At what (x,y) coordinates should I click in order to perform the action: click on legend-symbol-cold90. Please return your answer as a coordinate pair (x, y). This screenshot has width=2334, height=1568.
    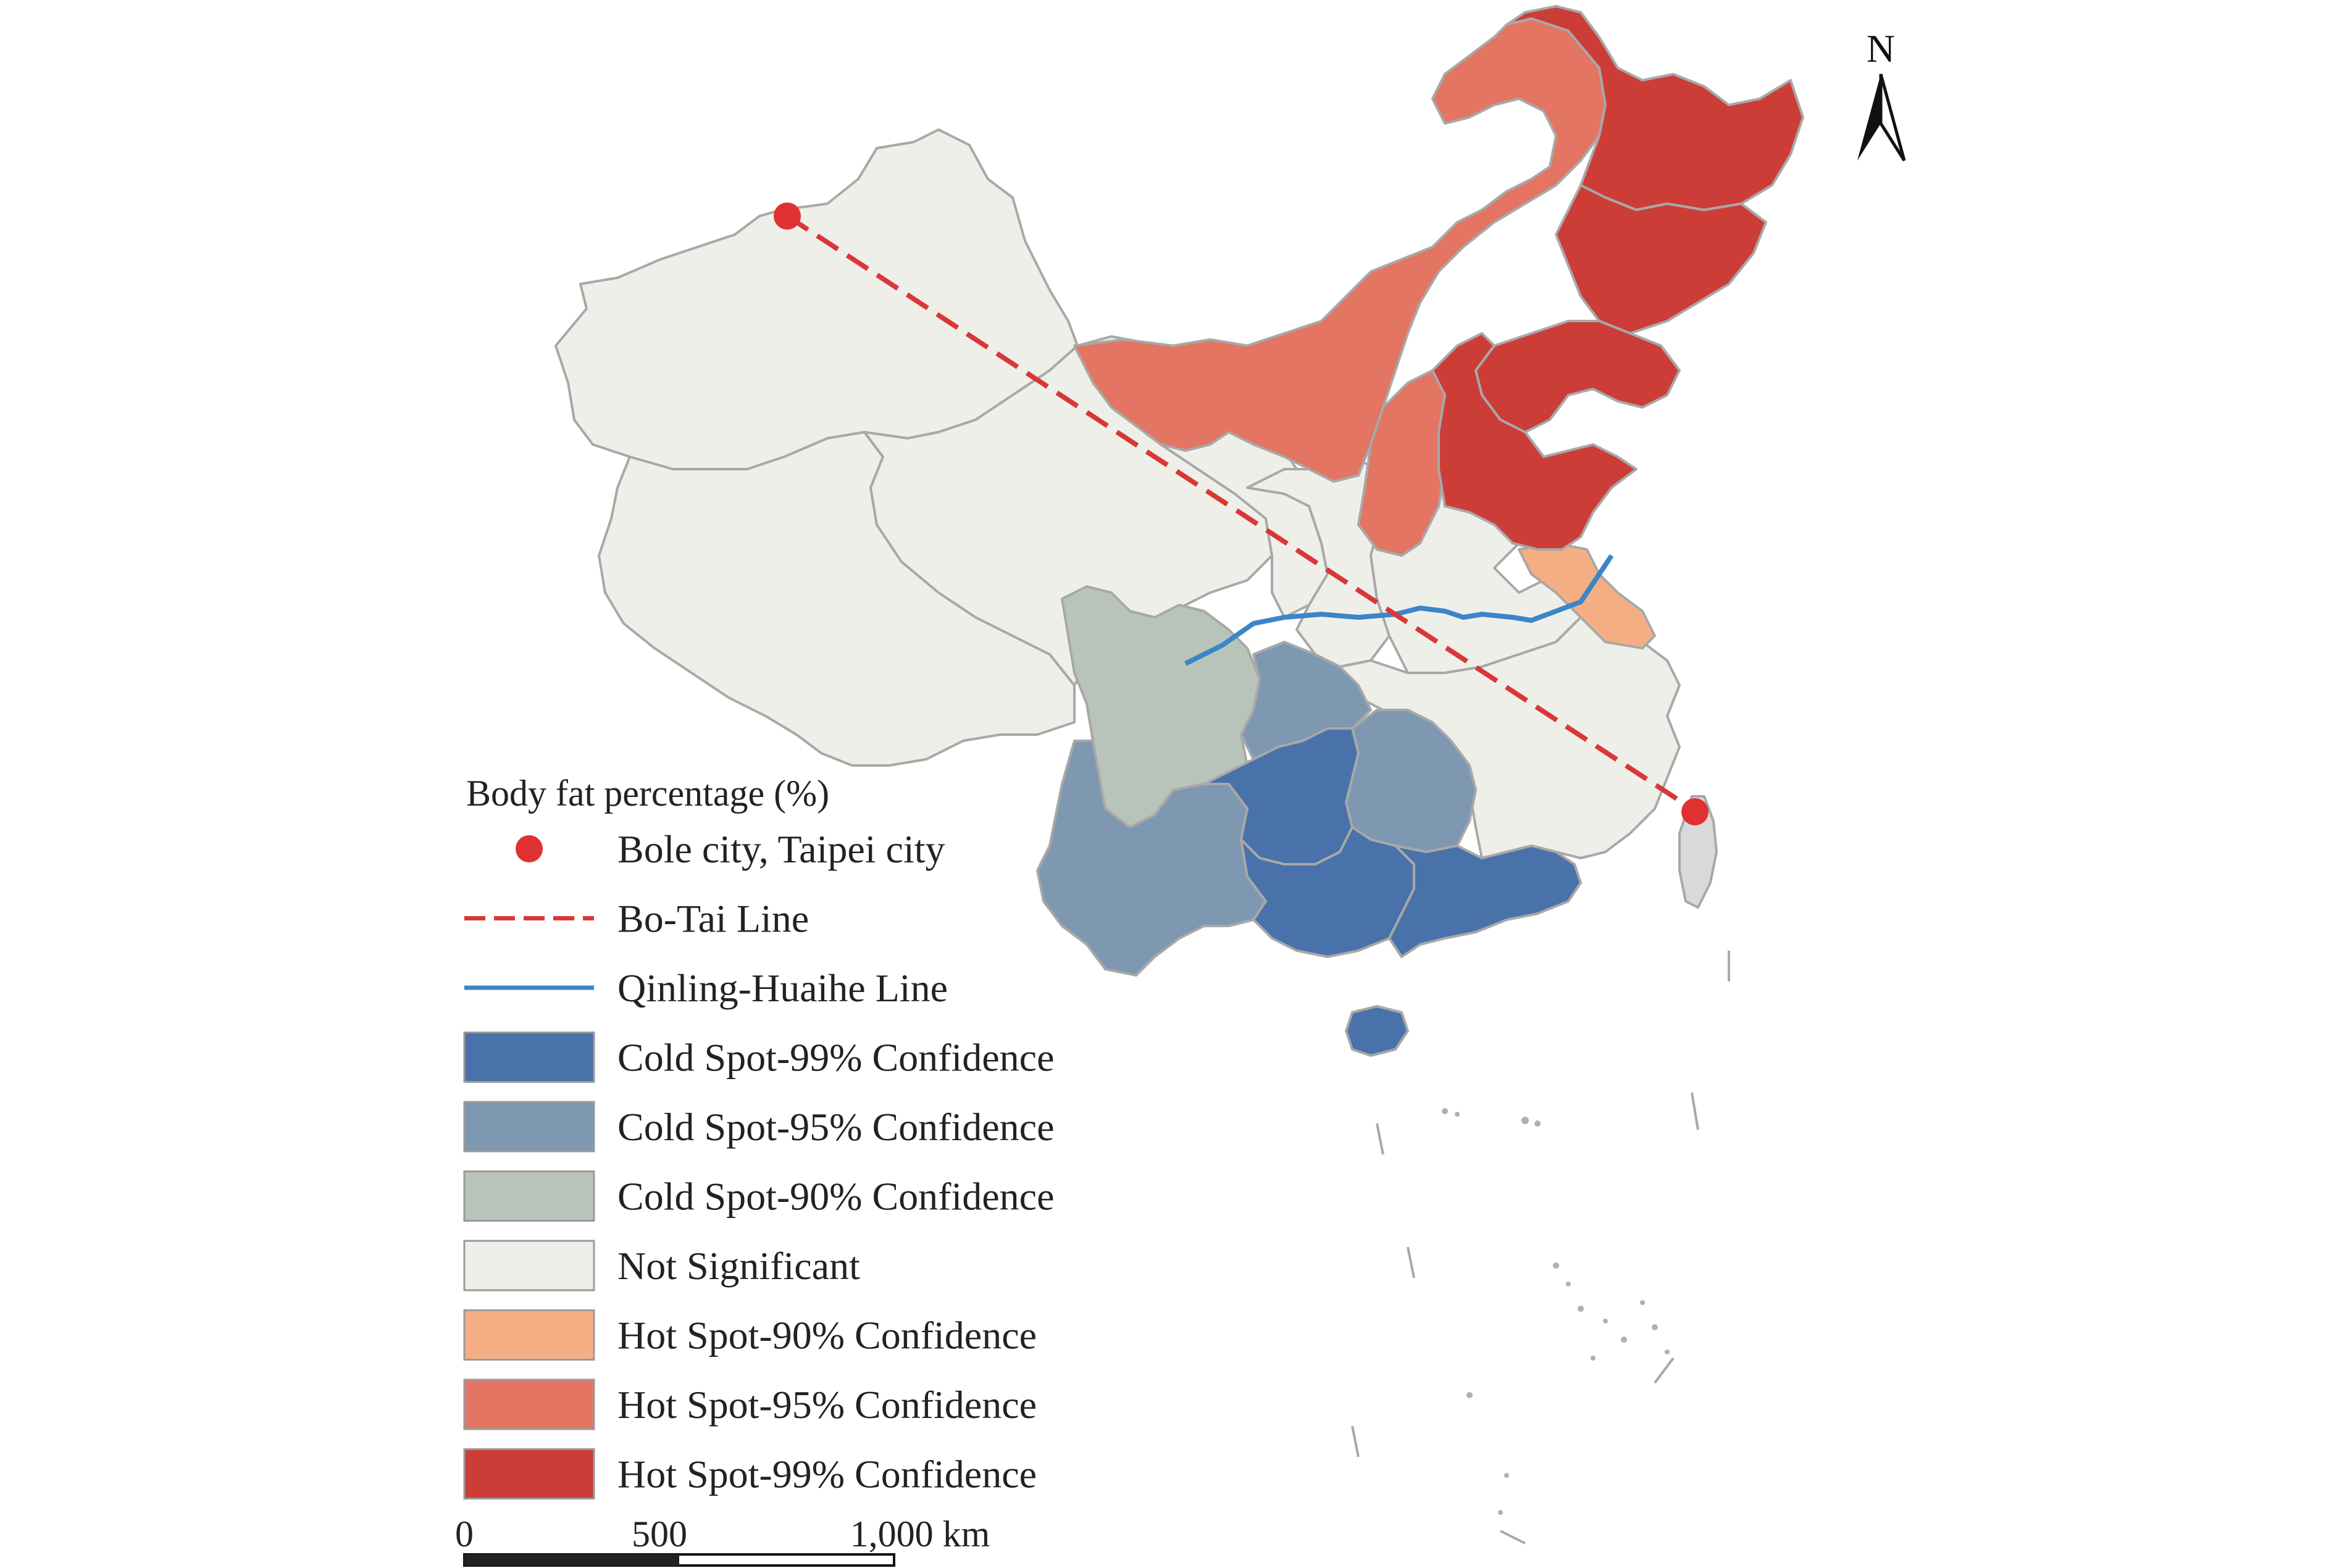
    Looking at the image, I should click on (529, 1196).